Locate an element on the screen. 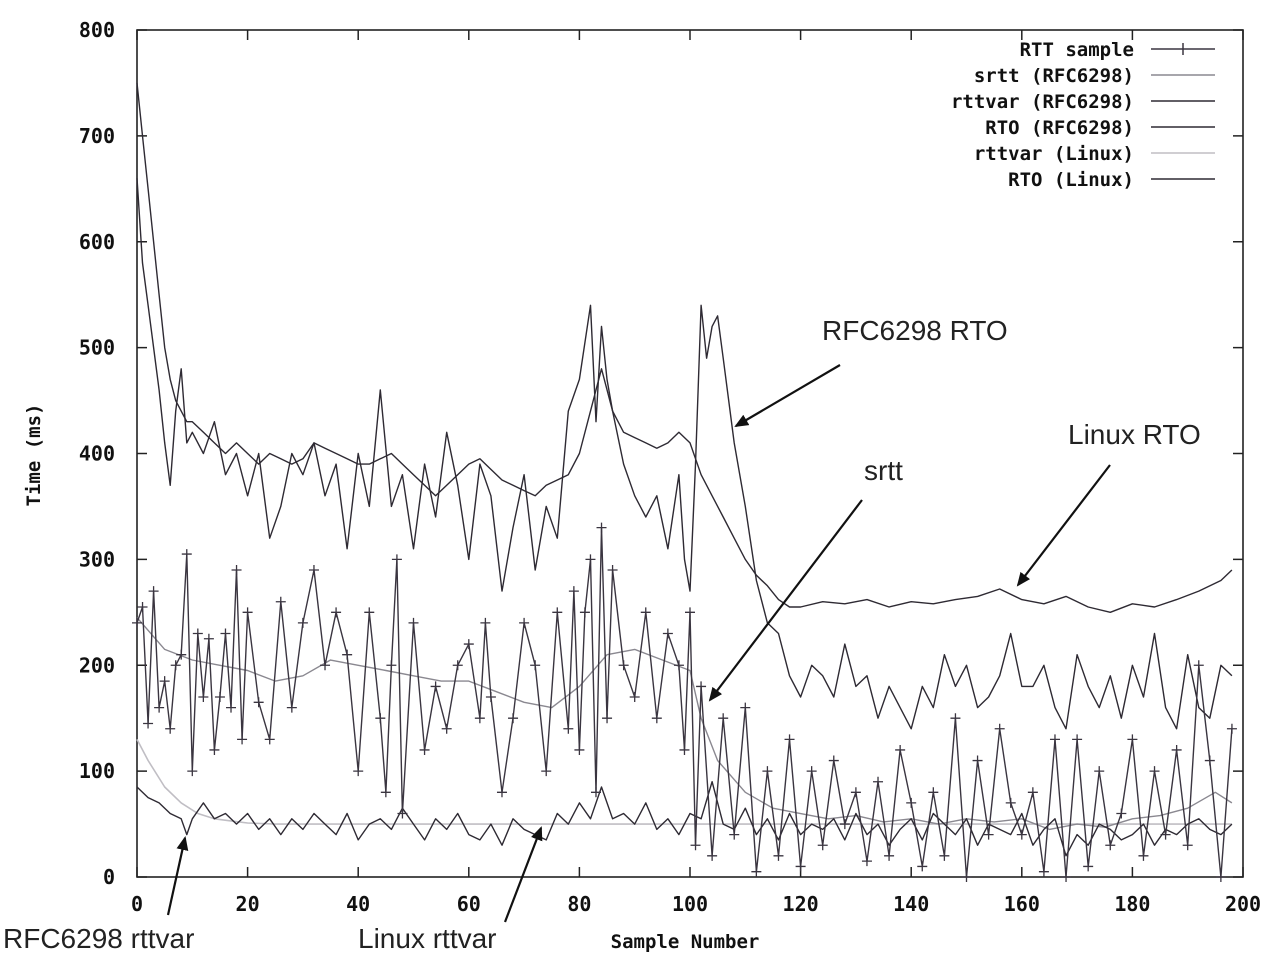  y-tick-label: 300 is located at coordinates (97, 559).